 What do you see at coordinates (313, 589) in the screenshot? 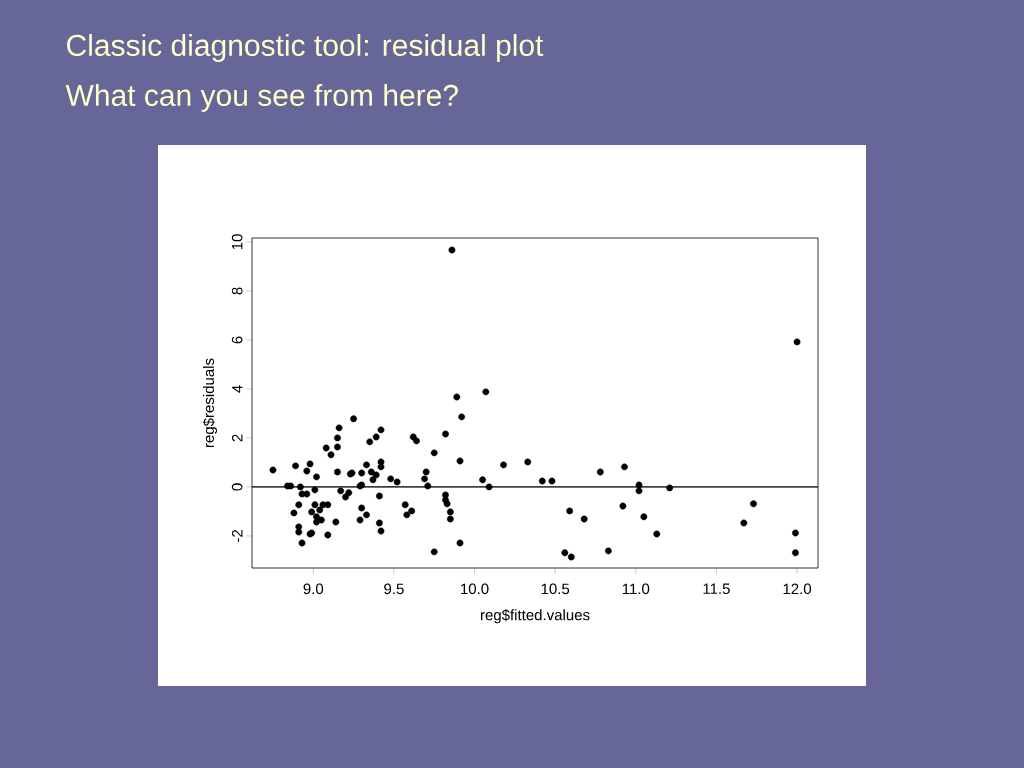
I see `x-tick-label: 9.0` at bounding box center [313, 589].